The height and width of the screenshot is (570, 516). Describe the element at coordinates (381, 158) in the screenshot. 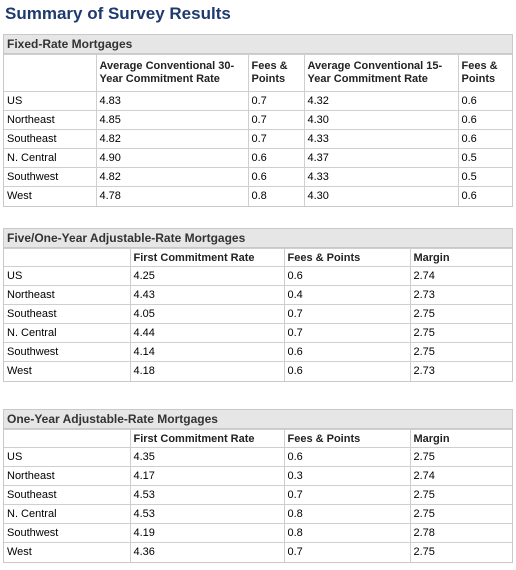

I see `rate-15yr-cell: 4.37` at that location.